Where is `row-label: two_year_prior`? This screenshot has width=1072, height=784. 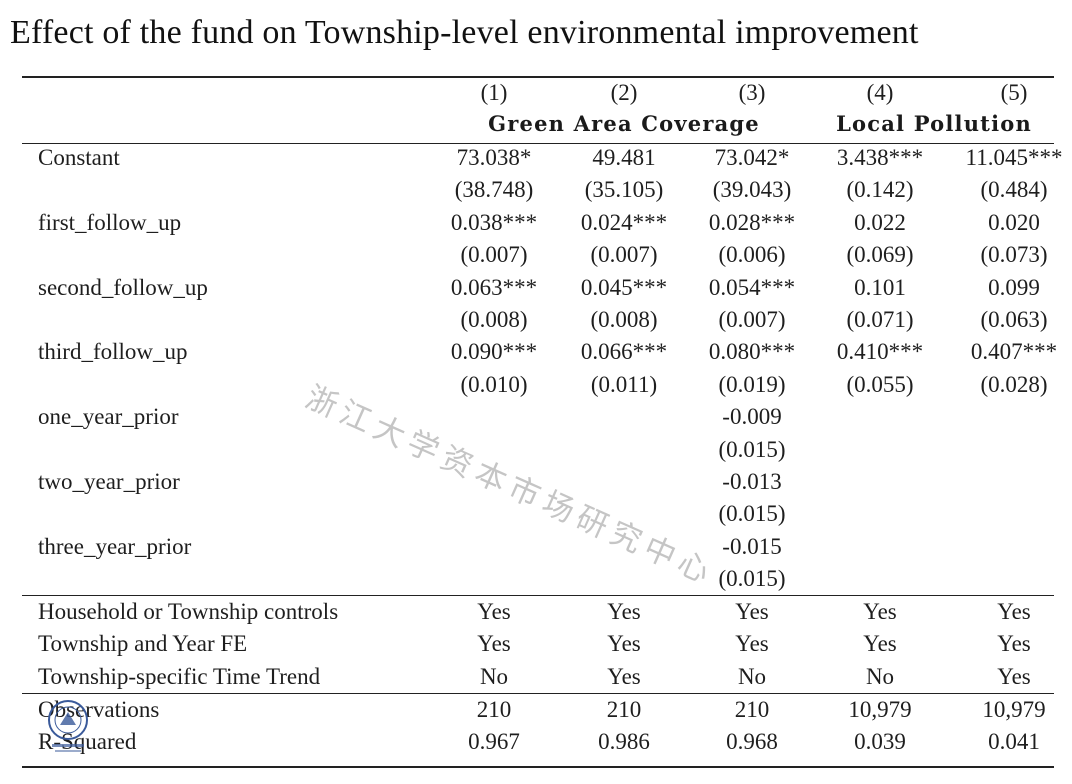 row-label: two_year_prior is located at coordinates (109, 481).